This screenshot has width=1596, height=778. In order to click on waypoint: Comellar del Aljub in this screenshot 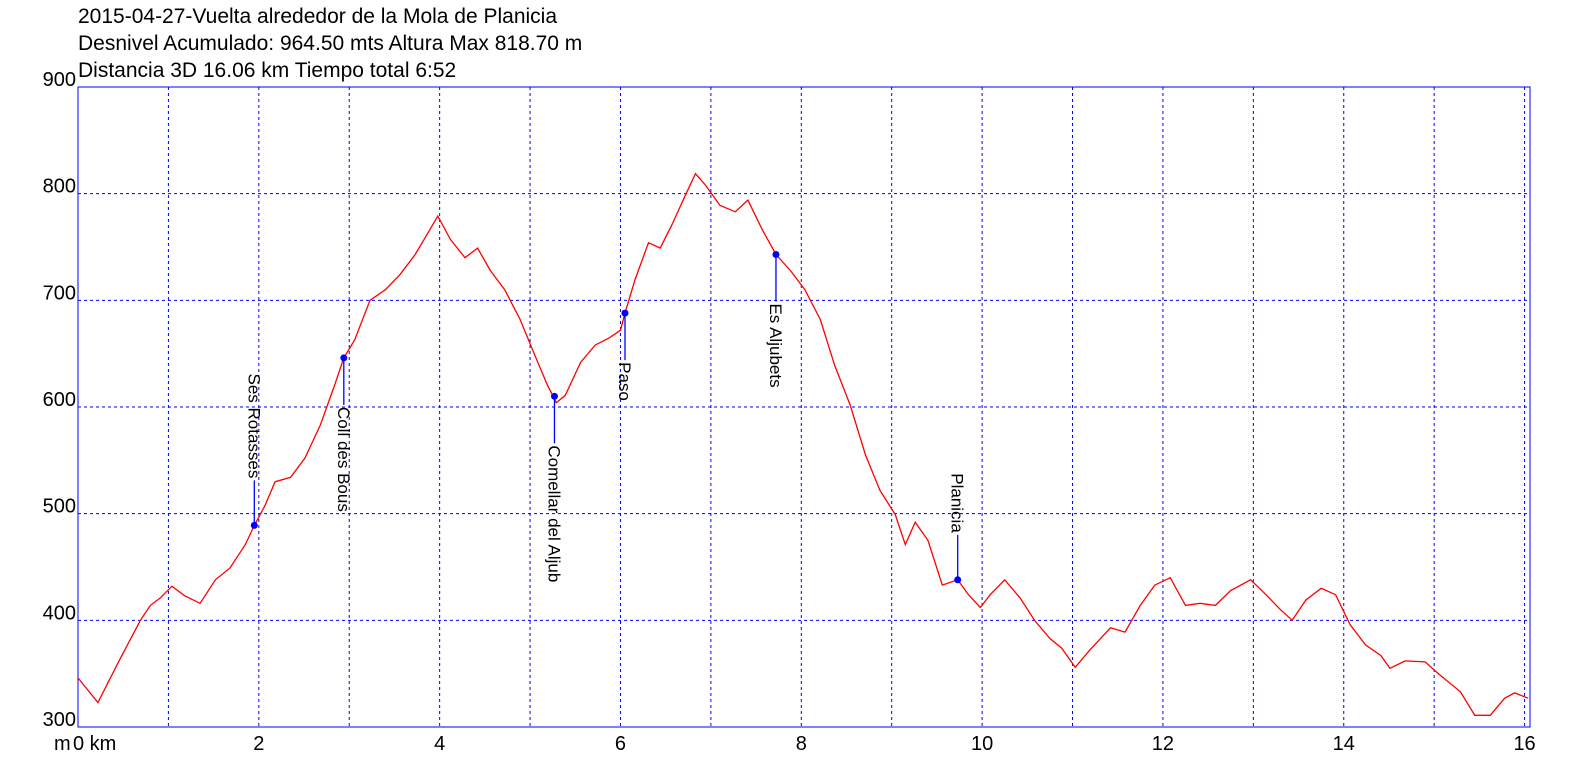, I will do `click(553, 487)`.